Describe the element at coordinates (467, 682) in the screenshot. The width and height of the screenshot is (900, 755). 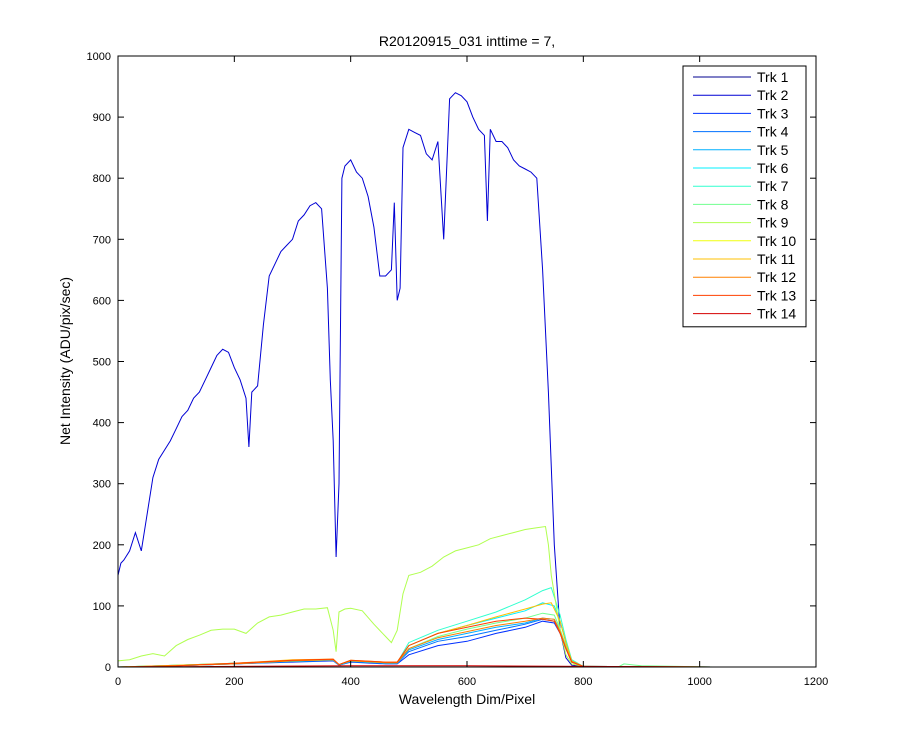
I see `x-tick-label: 600` at that location.